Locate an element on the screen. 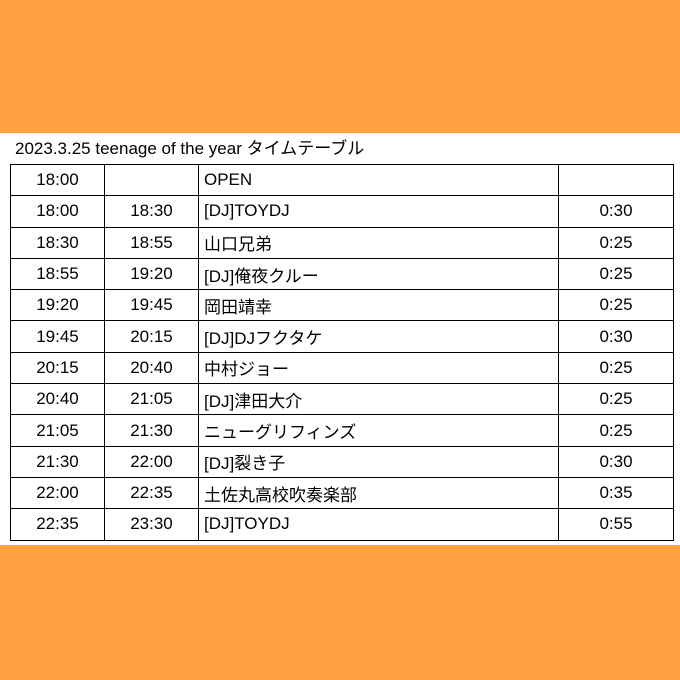 This screenshot has height=680, width=680. table-row: 22:35 23:30 [DJ]TOYDJ 0:55 is located at coordinates (342, 524).